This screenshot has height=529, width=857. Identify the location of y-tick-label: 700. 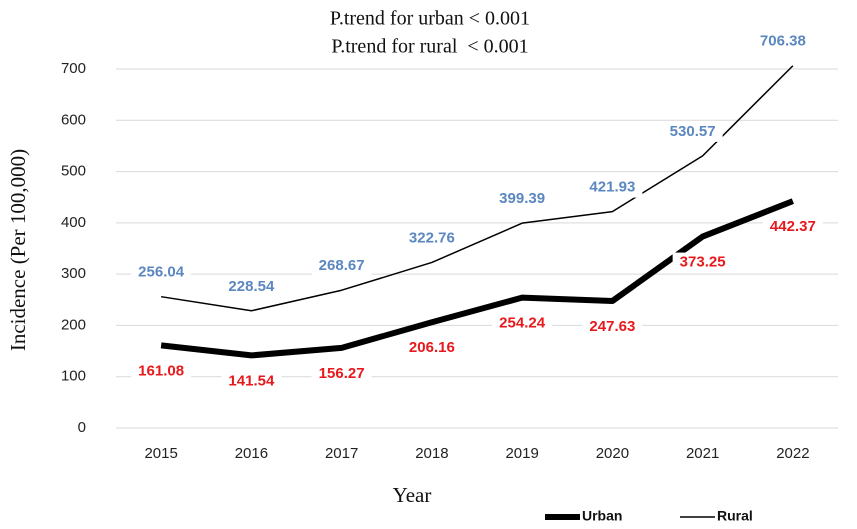
(73, 68).